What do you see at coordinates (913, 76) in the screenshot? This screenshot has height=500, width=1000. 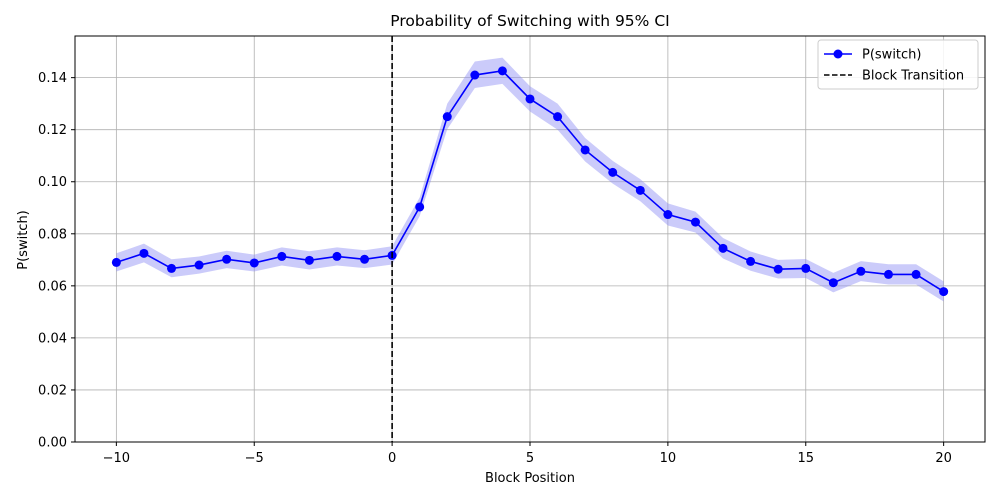 I see `legend-label-block-transition: Block Transition` at bounding box center [913, 76].